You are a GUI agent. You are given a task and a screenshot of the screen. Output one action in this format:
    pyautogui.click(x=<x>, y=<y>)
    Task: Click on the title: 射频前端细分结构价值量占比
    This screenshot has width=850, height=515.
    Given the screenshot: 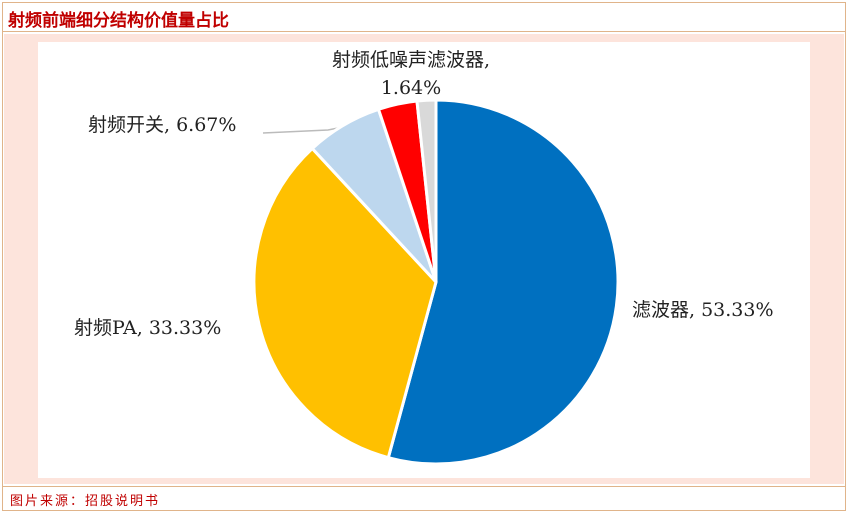 What is the action you would take?
    pyautogui.click(x=118, y=21)
    